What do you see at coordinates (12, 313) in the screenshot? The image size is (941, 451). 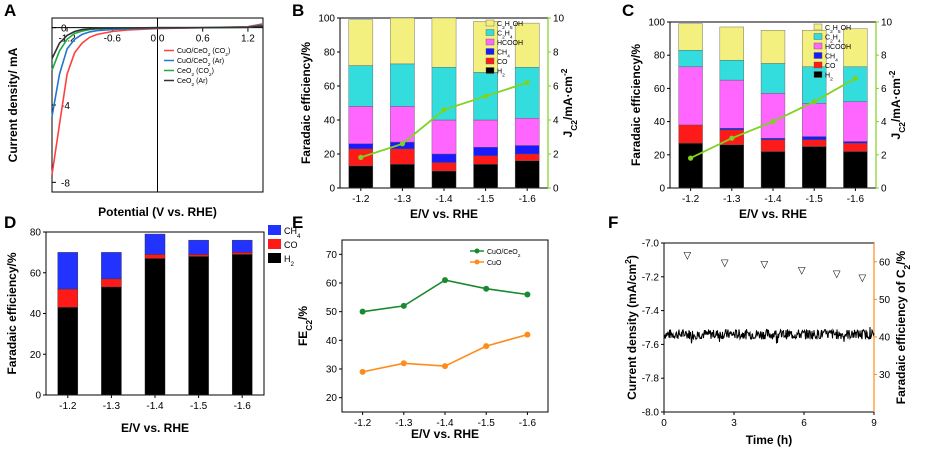 I see `panel-d-ylabel: Faradaic efficiency/%` at bounding box center [12, 313].